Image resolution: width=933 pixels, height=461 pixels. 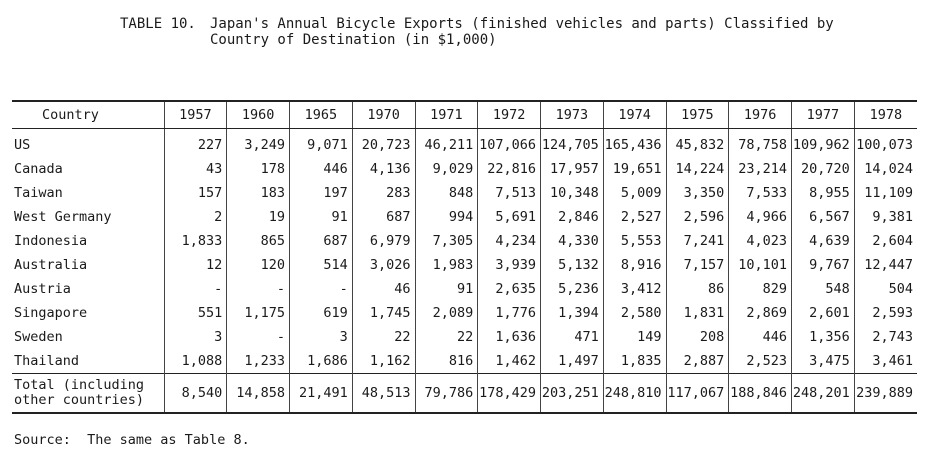 I want to click on value-cell: 816, so click(x=446, y=361).